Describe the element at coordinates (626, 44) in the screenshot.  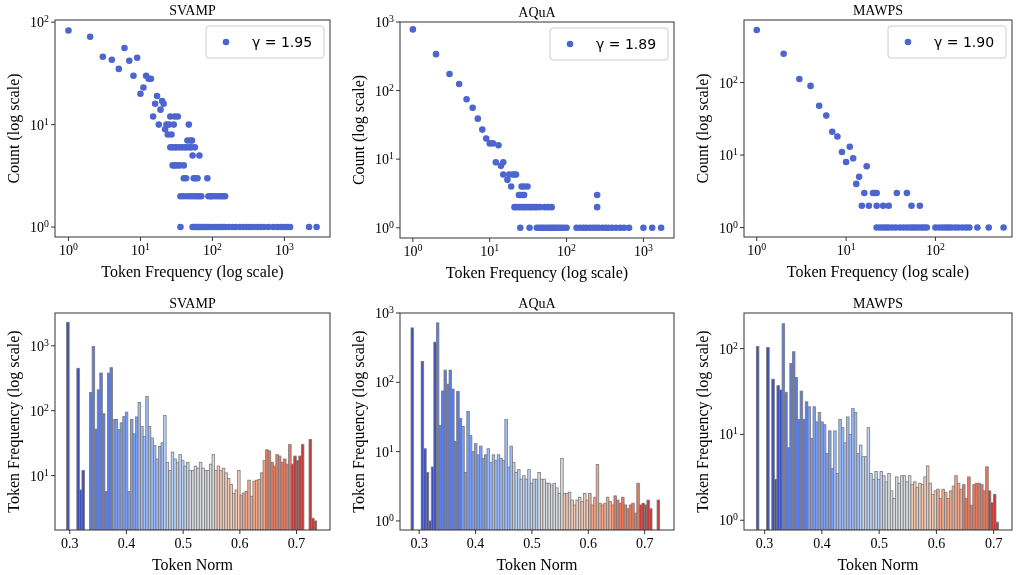
I see `legend-label: γ = 1.89` at that location.